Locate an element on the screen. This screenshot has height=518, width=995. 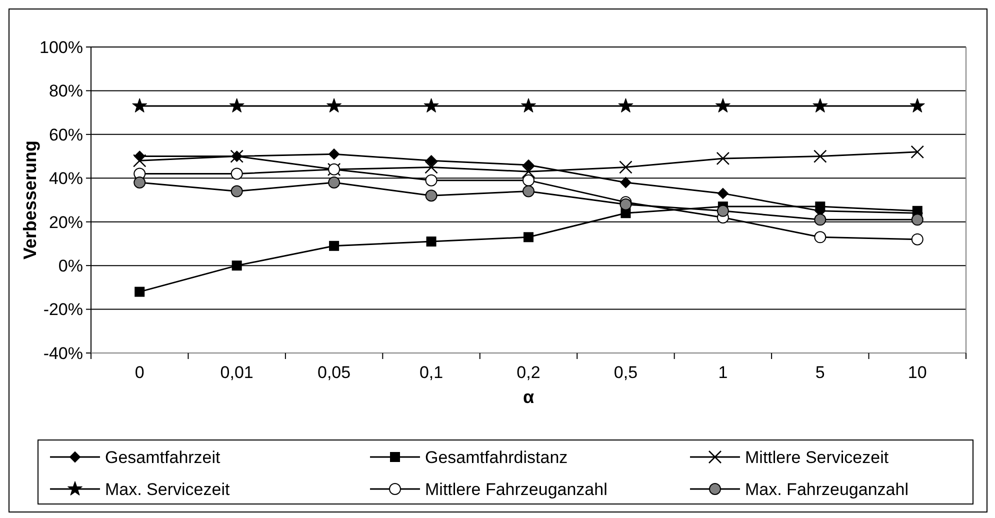
legend-label: Gesamtfahrzeit is located at coordinates (163, 457).